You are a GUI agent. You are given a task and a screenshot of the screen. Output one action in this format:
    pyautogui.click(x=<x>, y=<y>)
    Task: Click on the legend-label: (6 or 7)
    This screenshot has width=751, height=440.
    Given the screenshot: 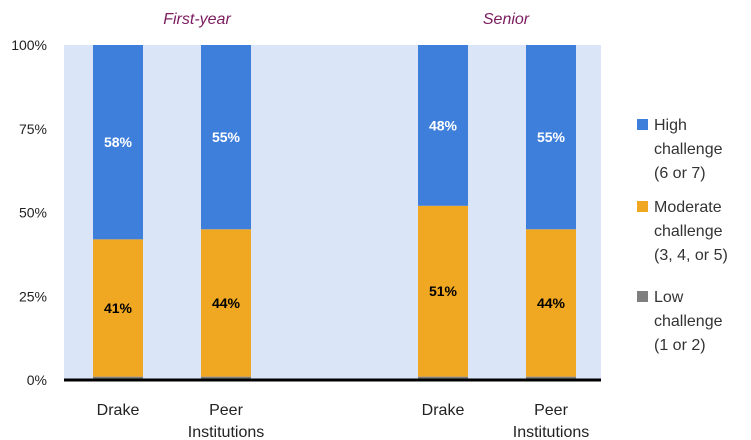 What is the action you would take?
    pyautogui.click(x=680, y=173)
    